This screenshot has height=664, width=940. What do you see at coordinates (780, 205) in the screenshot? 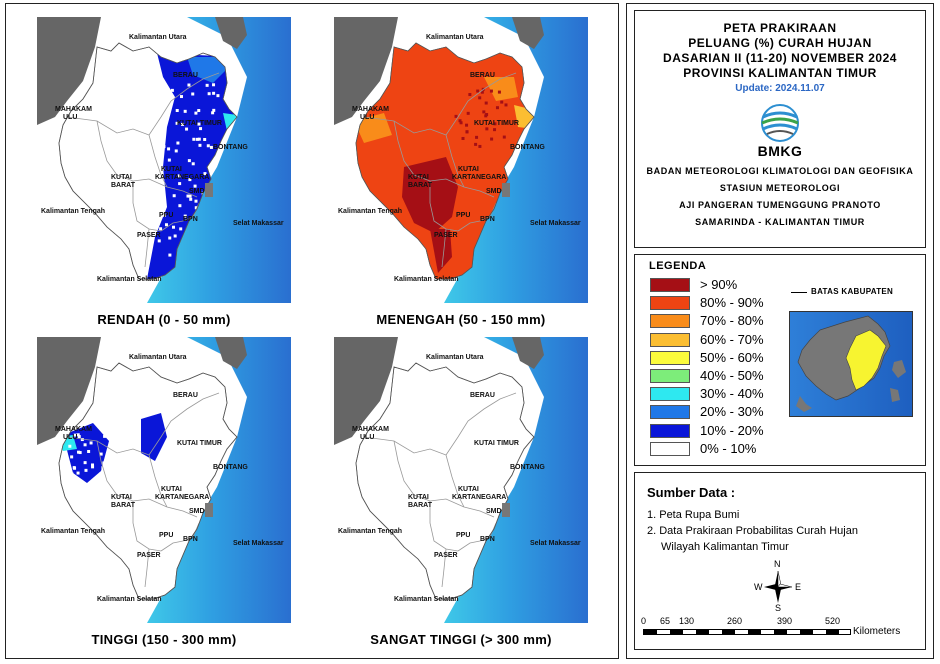
I see `agency-line-3: AJI PANGERAN TUMENGGUNG PRANOTO` at bounding box center [780, 205].